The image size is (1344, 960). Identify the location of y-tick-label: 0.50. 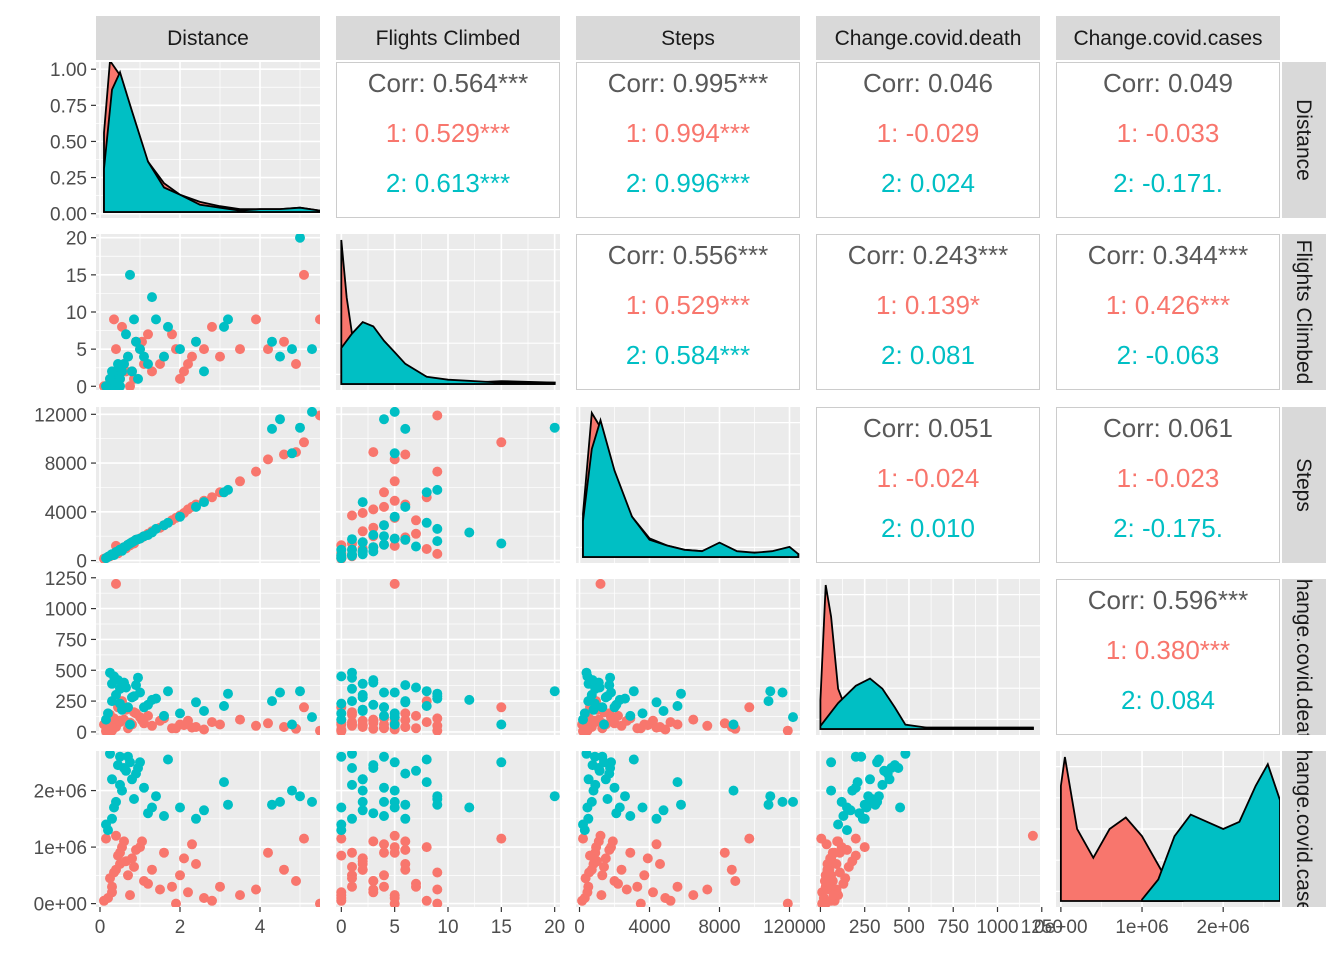
(68, 142).